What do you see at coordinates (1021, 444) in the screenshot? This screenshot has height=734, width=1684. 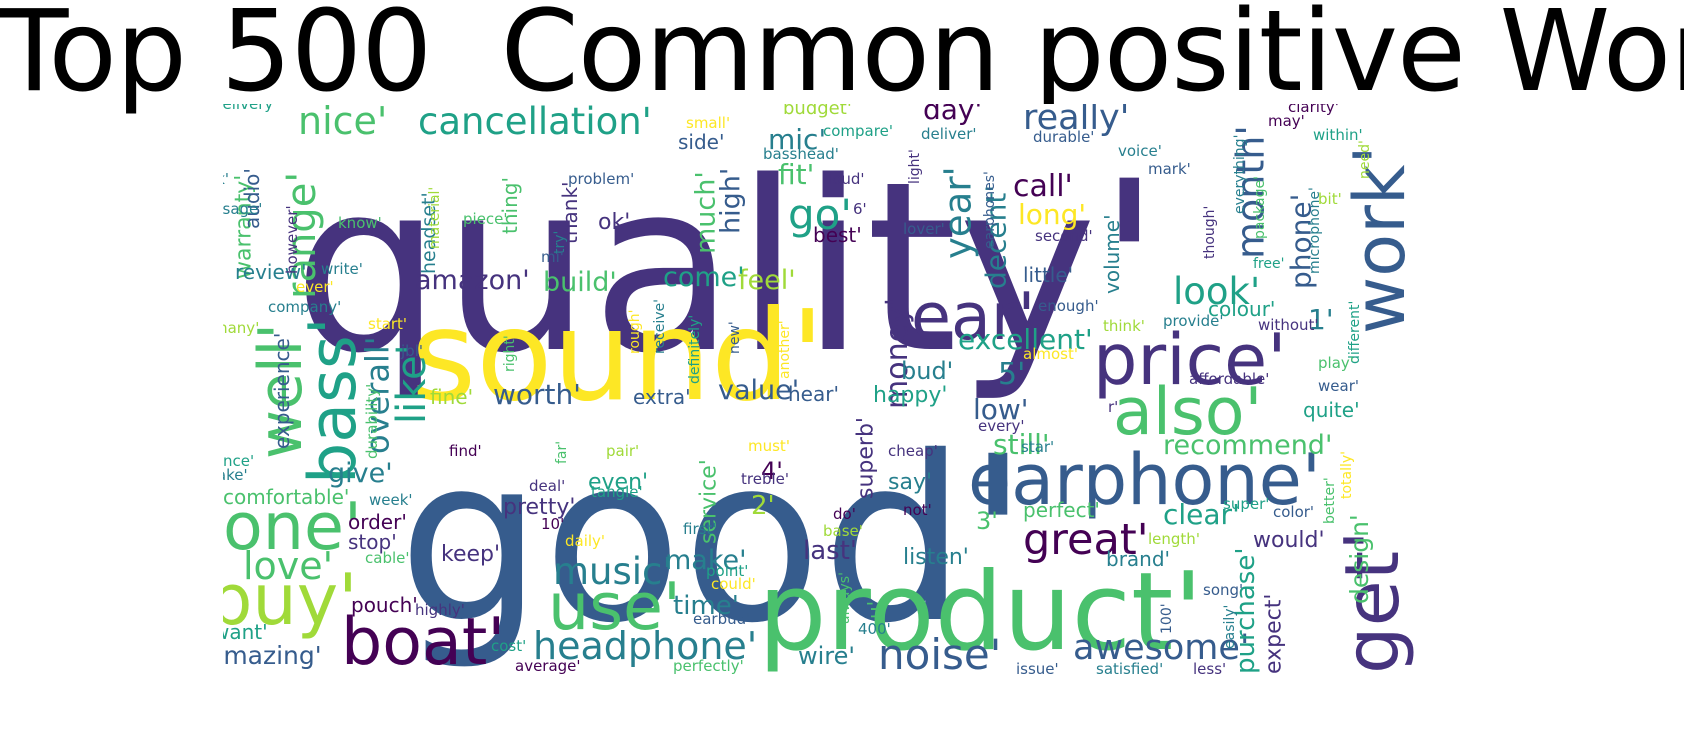 I see `word-still: still'` at bounding box center [1021, 444].